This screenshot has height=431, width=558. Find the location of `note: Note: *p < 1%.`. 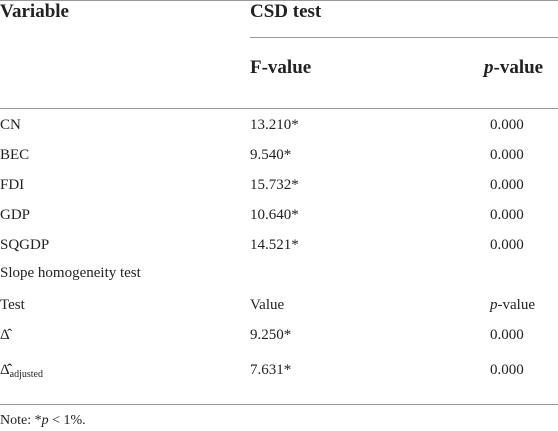

note: Note: *p < 1%. is located at coordinates (43, 421).